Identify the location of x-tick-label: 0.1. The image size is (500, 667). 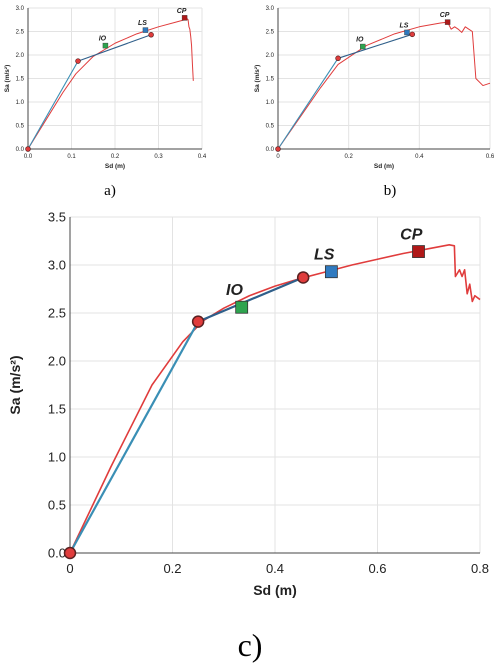
(71, 157).